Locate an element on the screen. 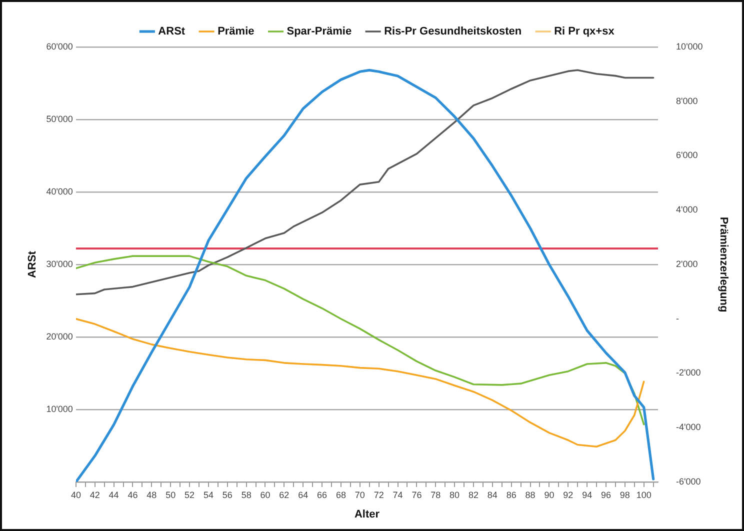 The width and height of the screenshot is (744, 531). y2-tick-label: -2'000 is located at coordinates (688, 373).